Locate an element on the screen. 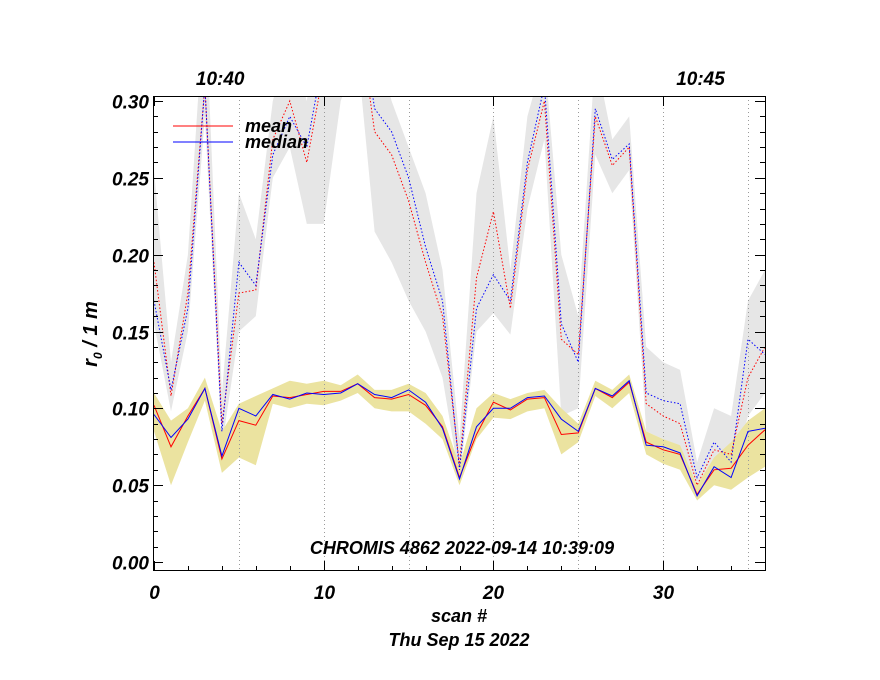 The image size is (880, 680). date-label: Thu Sep 15 2022 is located at coordinates (458, 640).